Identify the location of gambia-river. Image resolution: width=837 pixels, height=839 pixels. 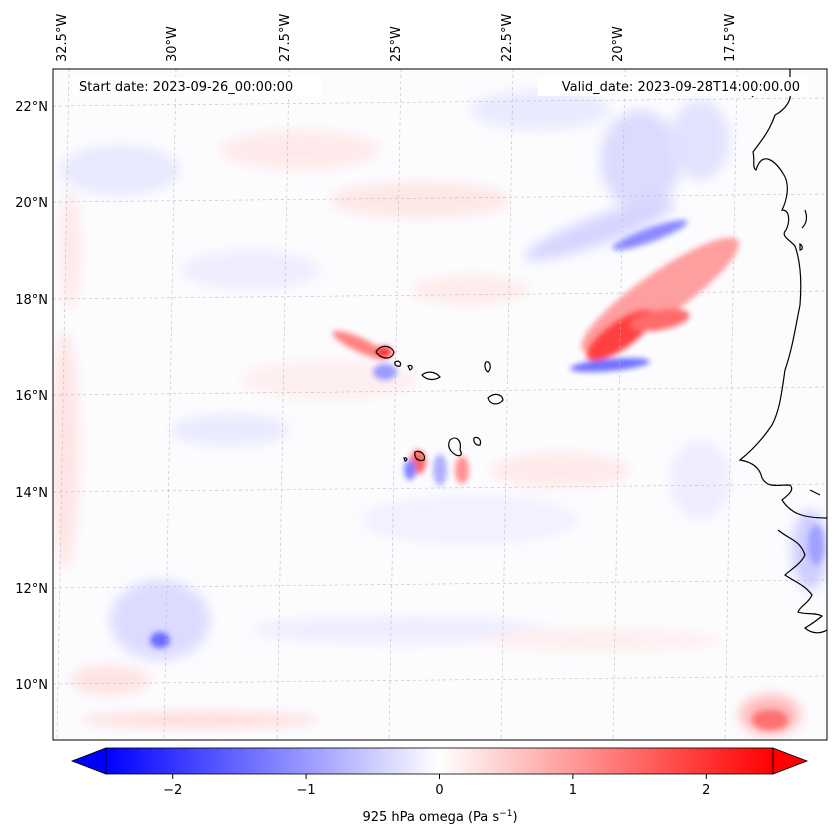
(815, 492).